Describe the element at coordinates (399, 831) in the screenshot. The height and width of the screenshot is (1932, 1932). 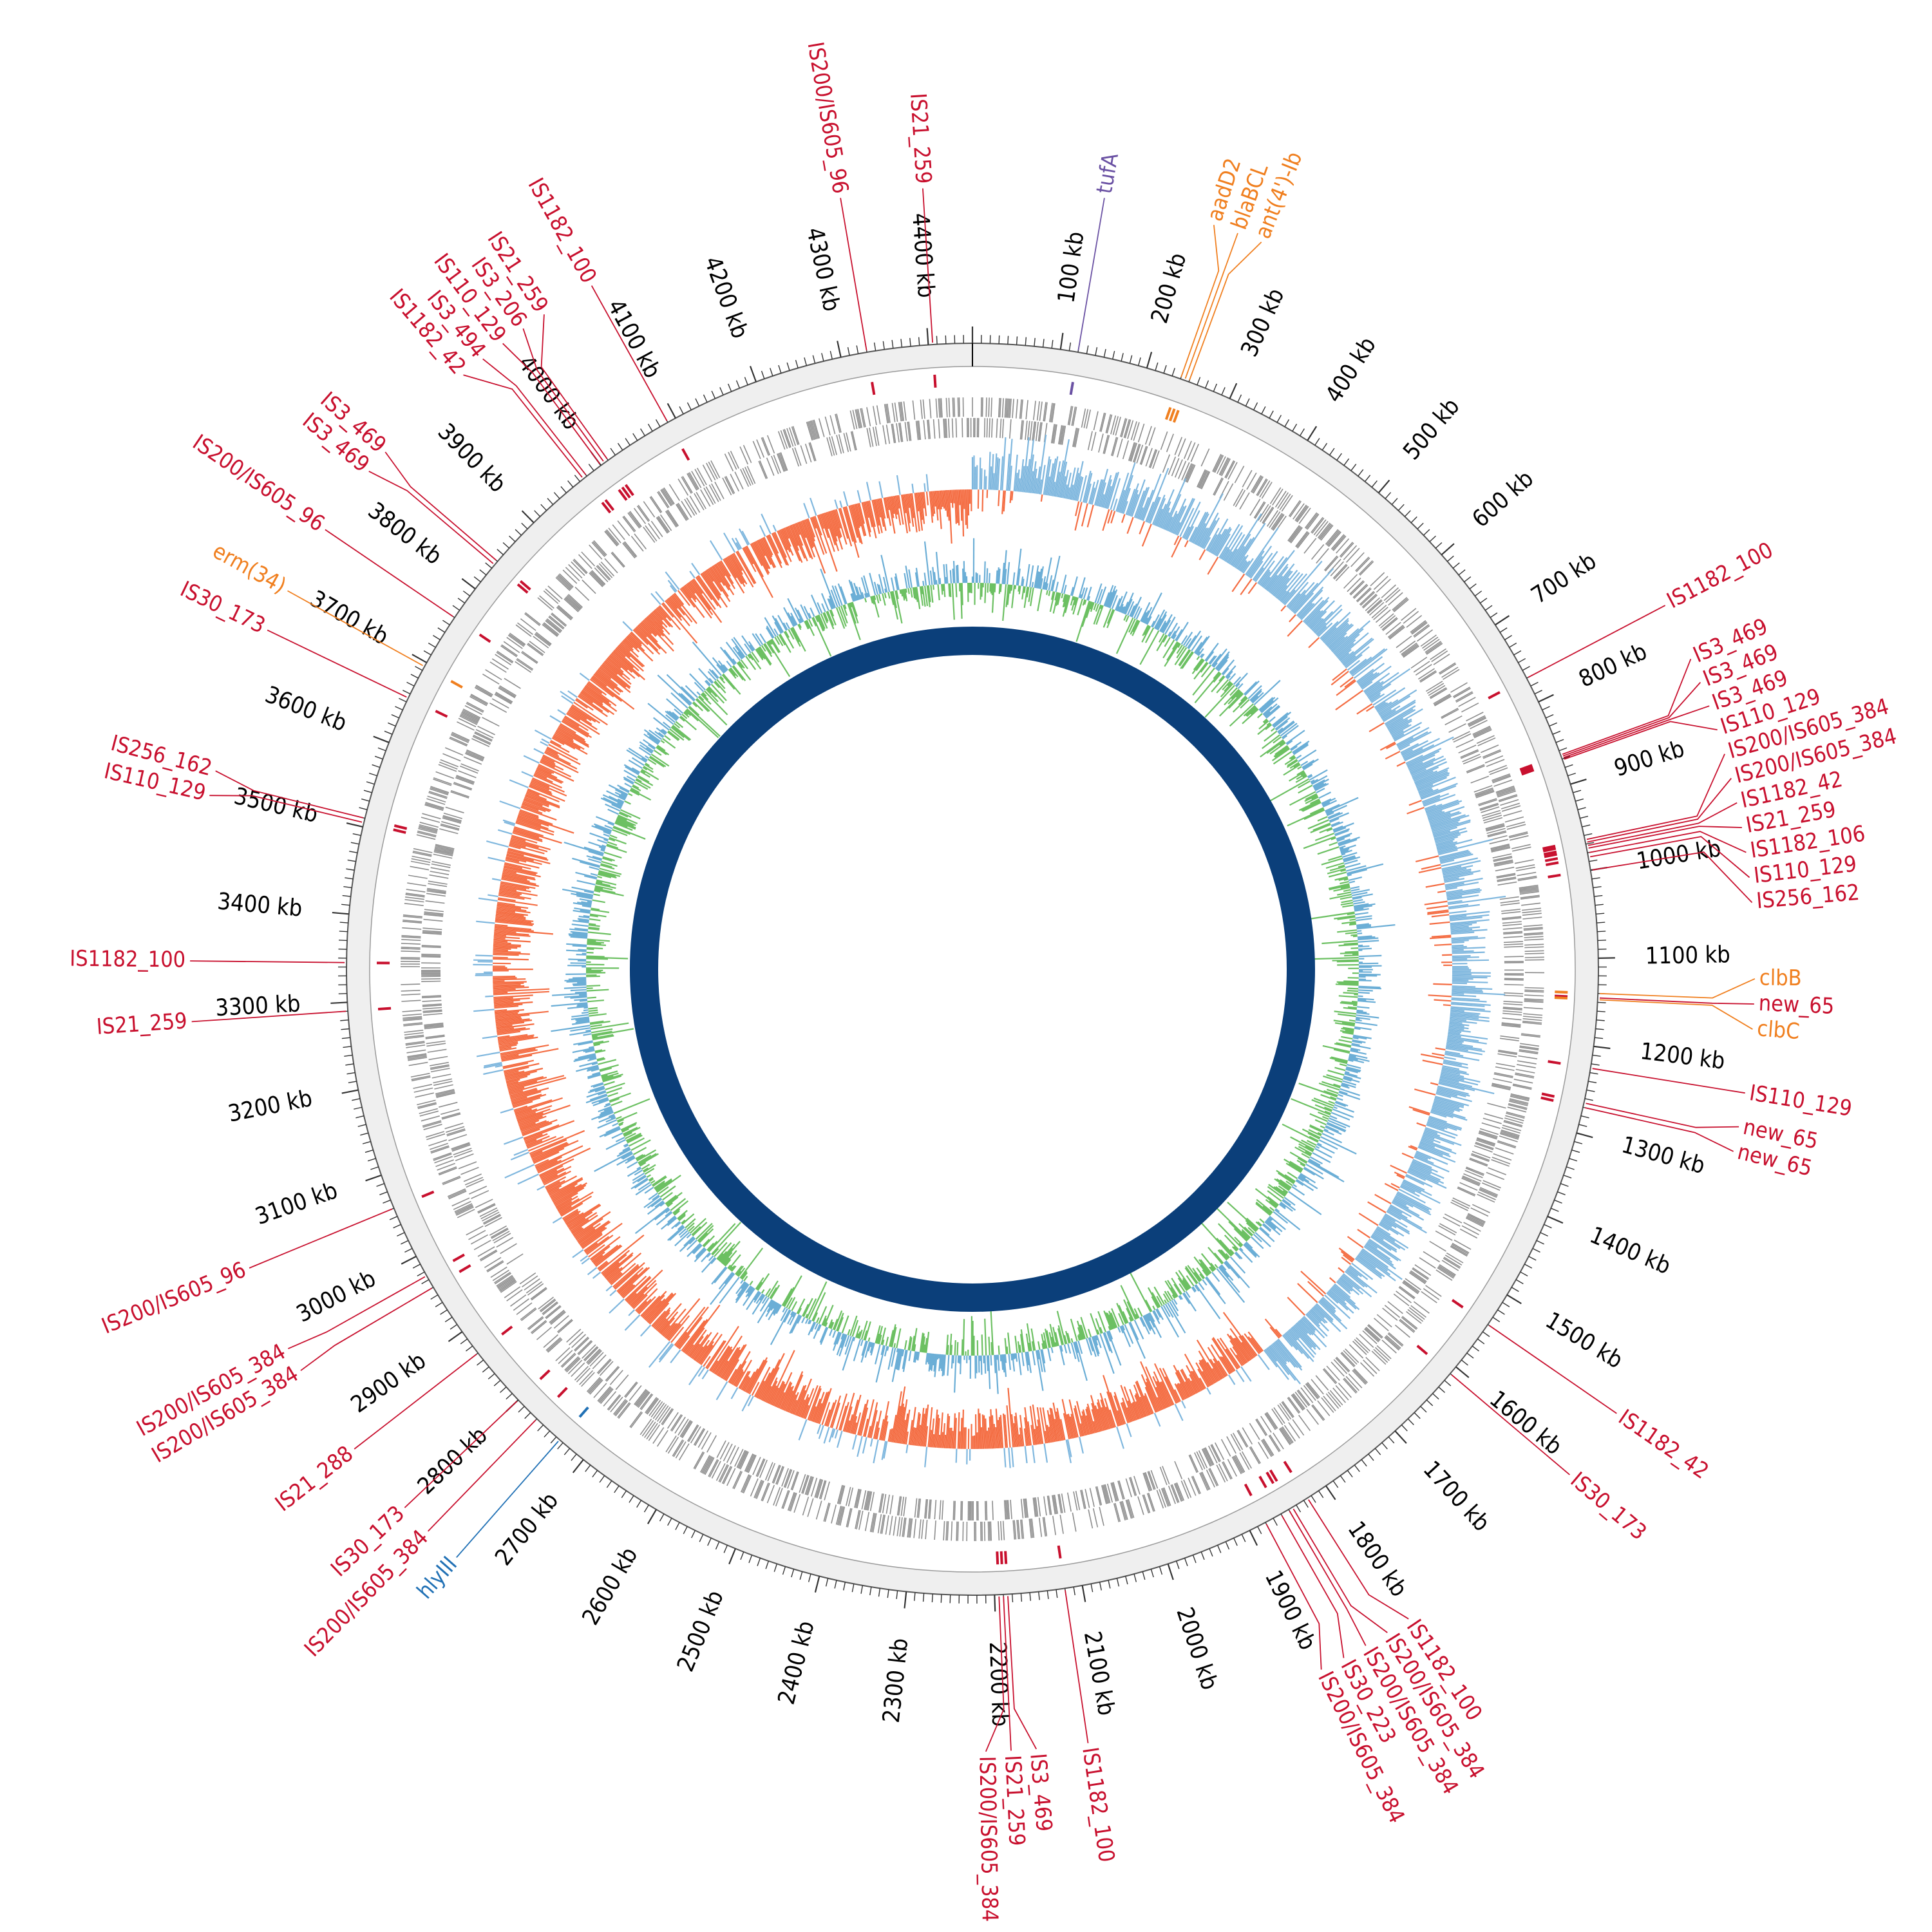
I see `feature-mark` at that location.